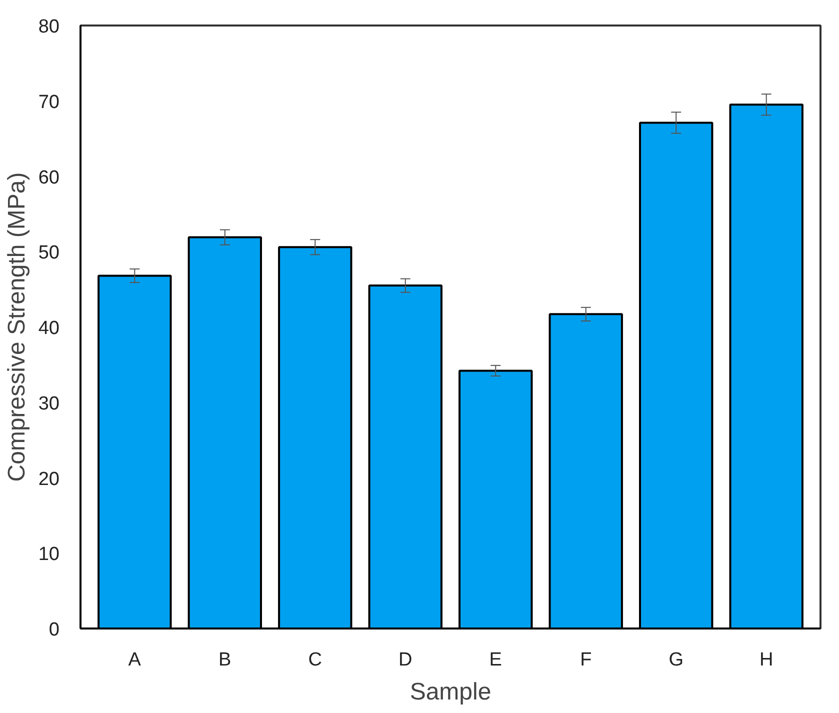 This screenshot has height=713, width=839. Describe the element at coordinates (54, 630) in the screenshot. I see `y-tick-label: 0` at that location.